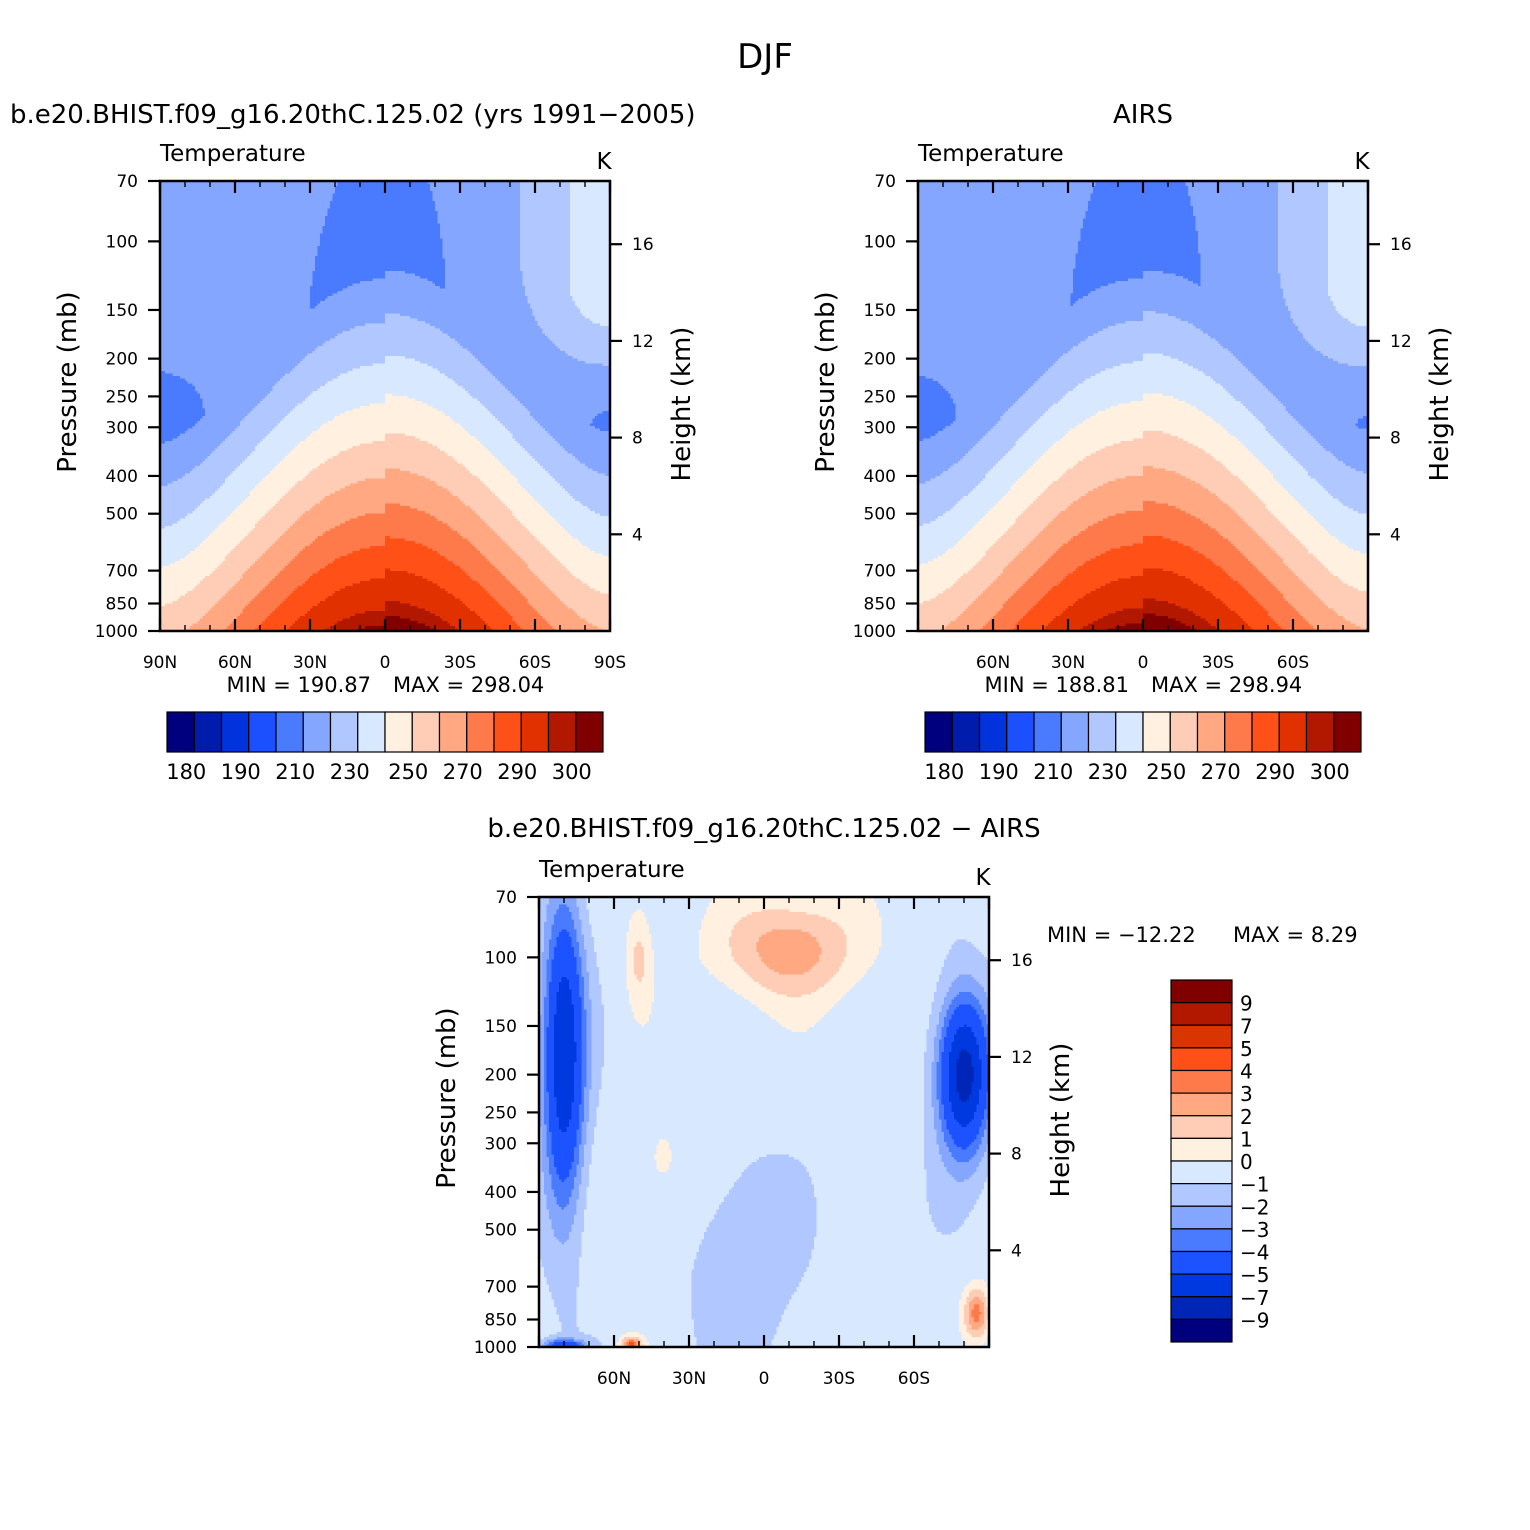 The height and width of the screenshot is (1530, 1530). Describe the element at coordinates (880, 515) in the screenshot. I see `obs-y-tick-label: 500` at that location.